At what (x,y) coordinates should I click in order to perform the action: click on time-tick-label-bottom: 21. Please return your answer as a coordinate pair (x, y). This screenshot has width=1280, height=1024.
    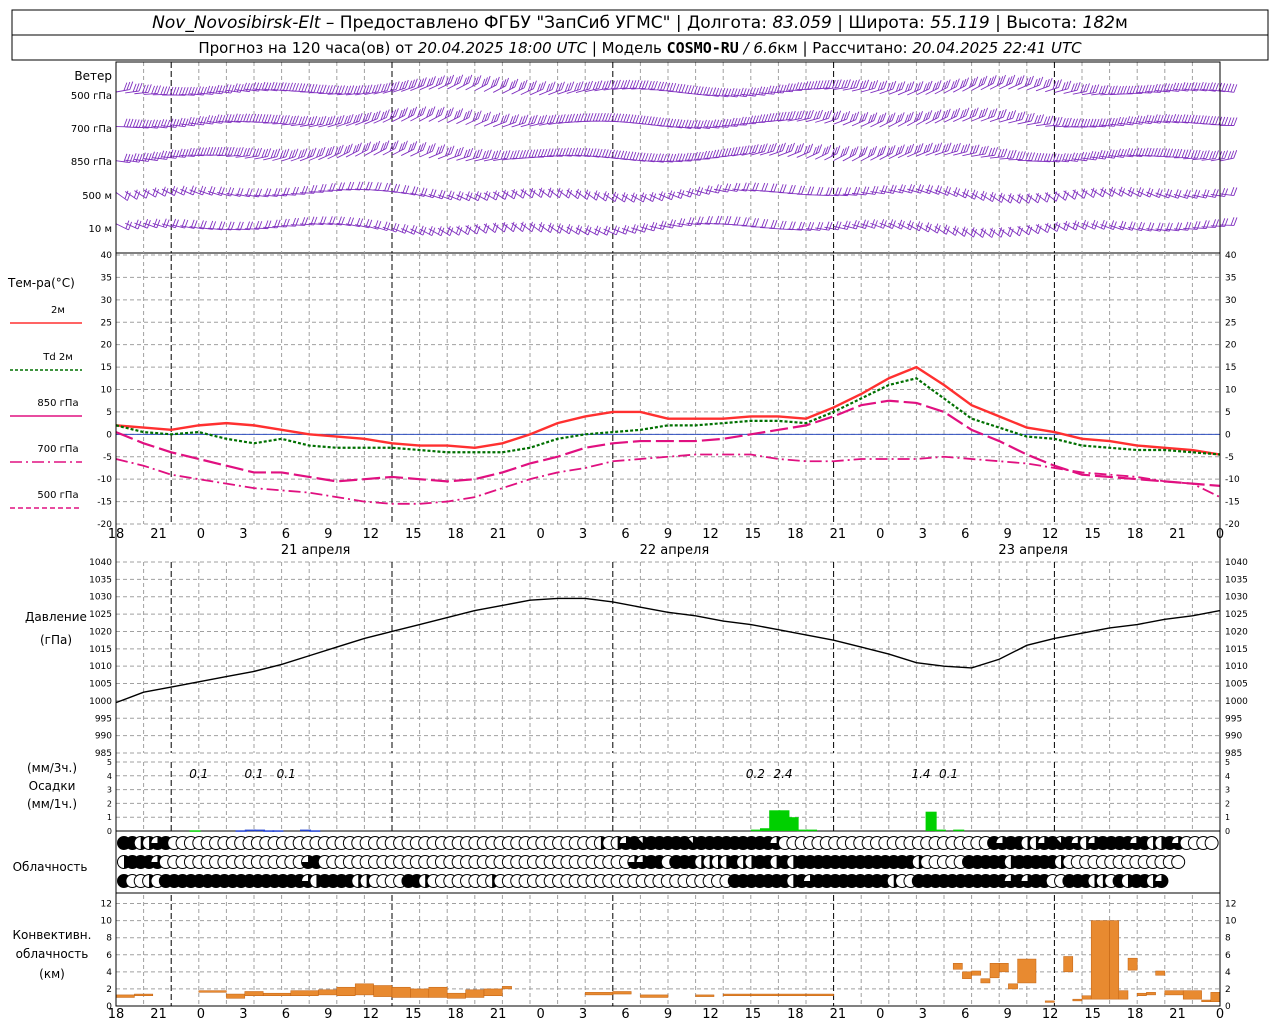
    Looking at the image, I should click on (158, 1014).